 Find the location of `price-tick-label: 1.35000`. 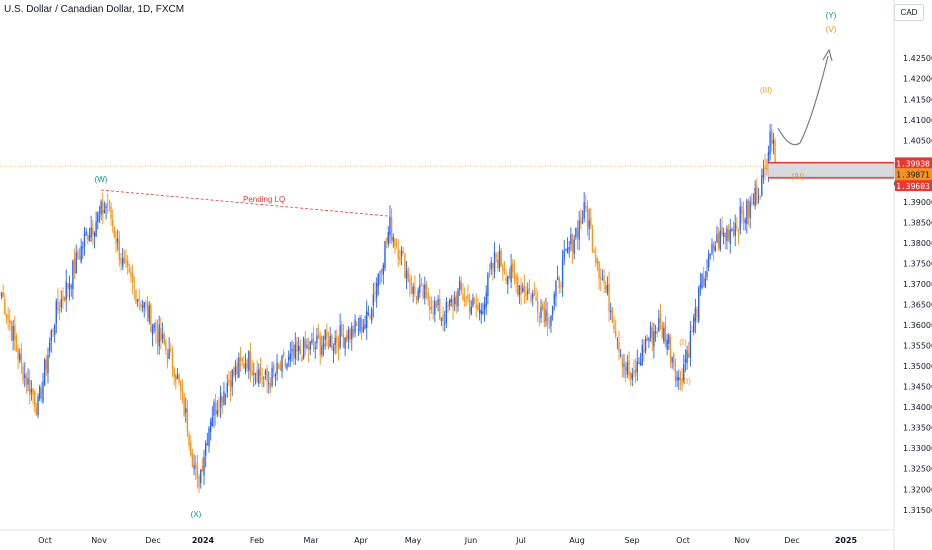

price-tick-label: 1.35000 is located at coordinates (917, 366).